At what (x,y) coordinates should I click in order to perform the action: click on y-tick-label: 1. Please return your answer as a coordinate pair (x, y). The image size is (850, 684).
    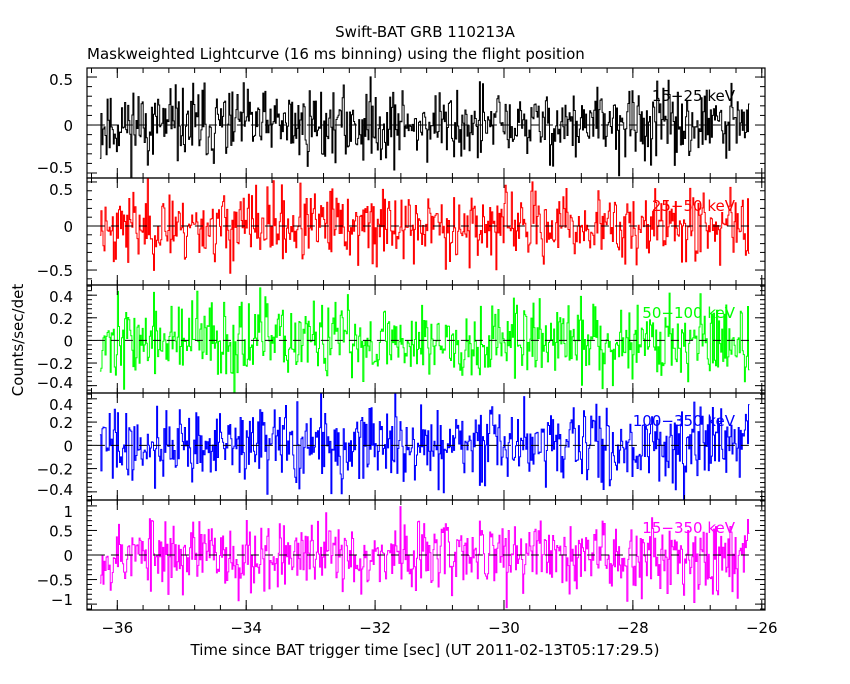
    Looking at the image, I should click on (68, 512).